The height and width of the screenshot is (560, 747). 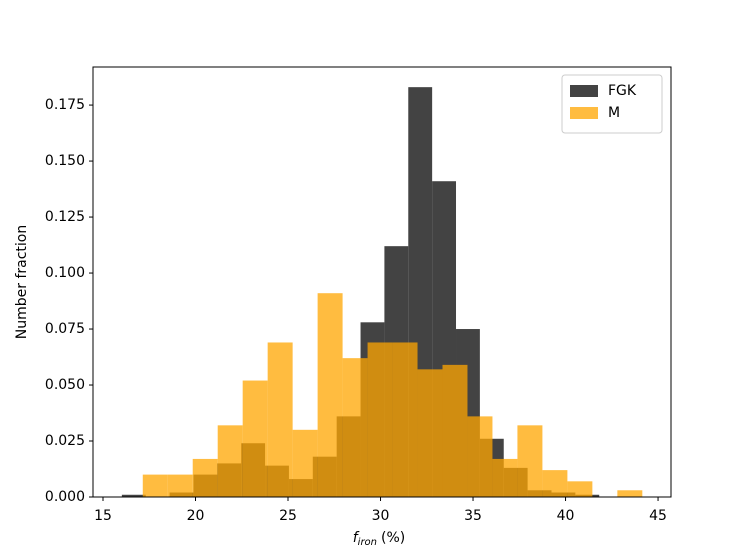 What do you see at coordinates (65, 441) in the screenshot?
I see `y-tick-label: 0.025` at bounding box center [65, 441].